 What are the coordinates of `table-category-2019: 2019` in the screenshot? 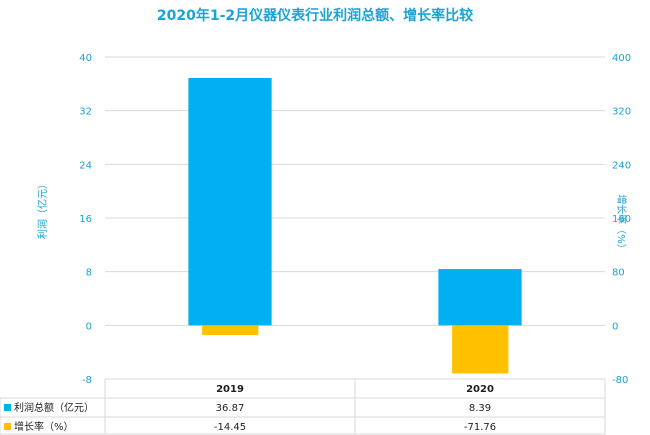 It's located at (230, 389).